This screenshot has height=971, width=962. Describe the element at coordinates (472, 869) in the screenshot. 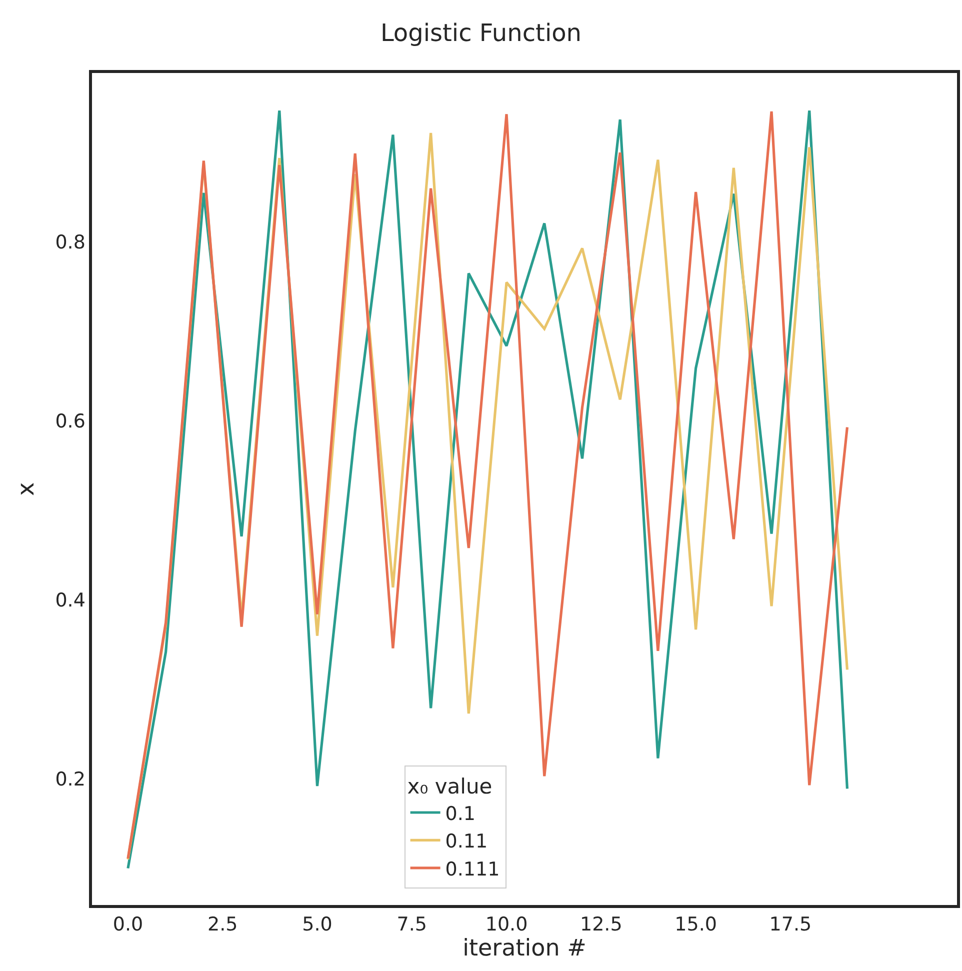

I see `legend-label: 0.111` at that location.